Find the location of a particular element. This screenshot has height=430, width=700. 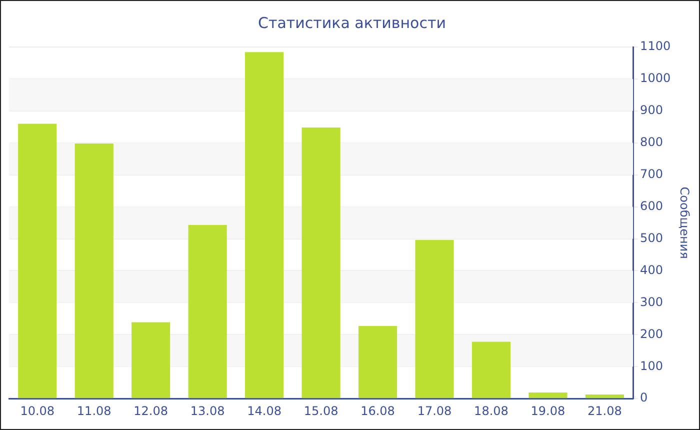

x-tick-label: 17.08 is located at coordinates (434, 411).